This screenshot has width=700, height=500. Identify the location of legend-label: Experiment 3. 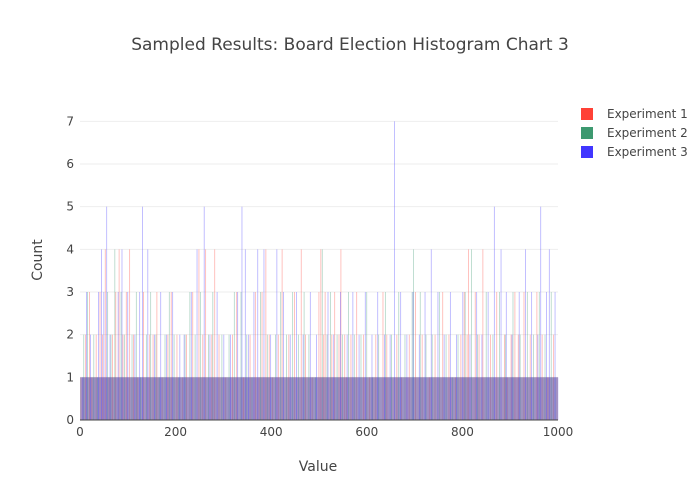
(647, 152).